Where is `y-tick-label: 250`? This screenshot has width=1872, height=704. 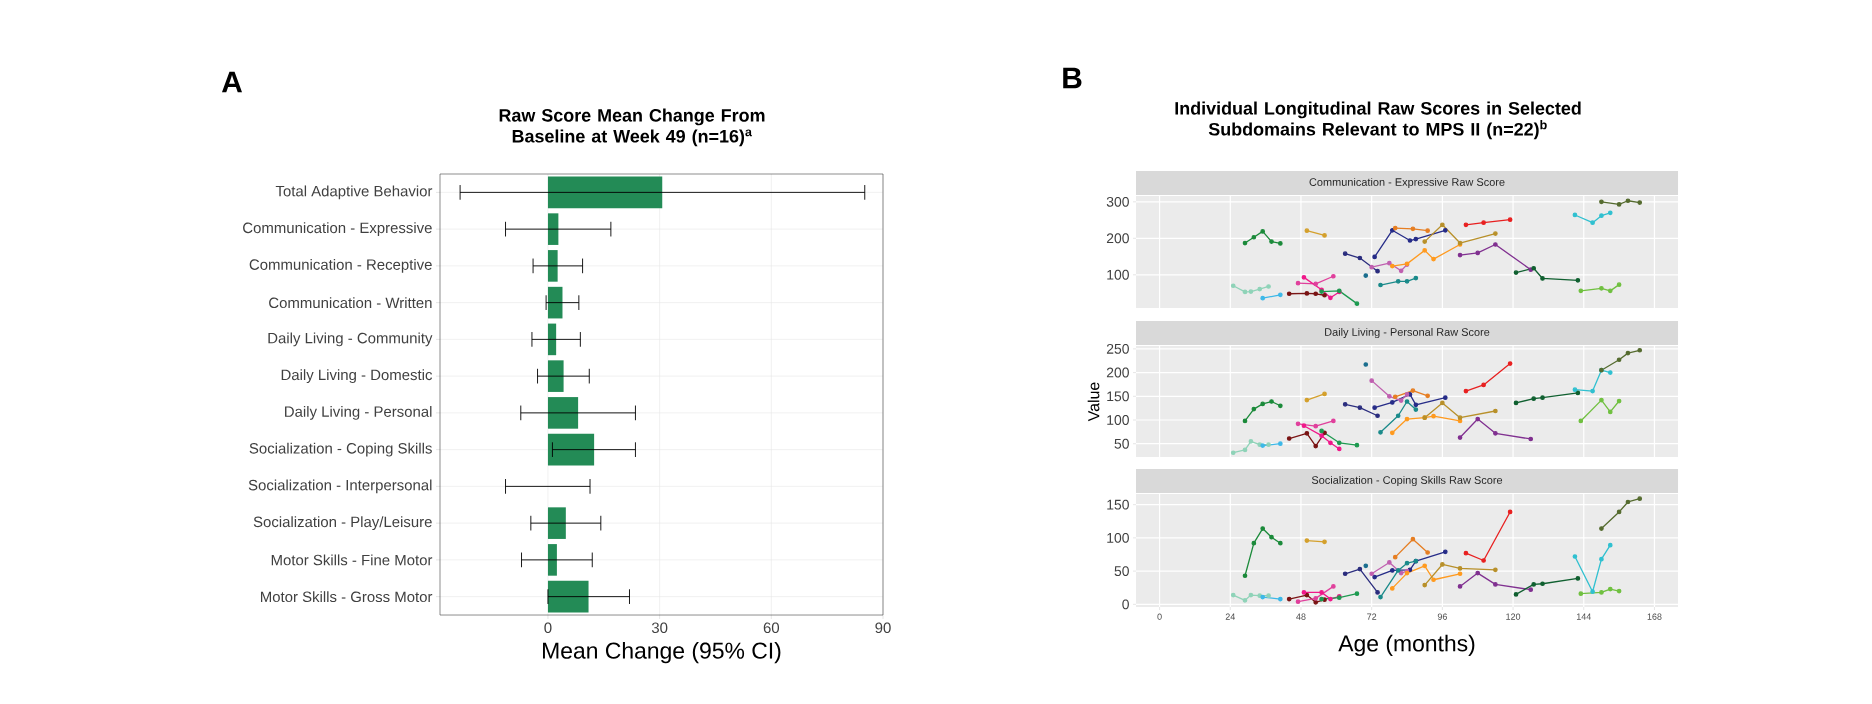
y-tick-label: 250 is located at coordinates (1117, 348).